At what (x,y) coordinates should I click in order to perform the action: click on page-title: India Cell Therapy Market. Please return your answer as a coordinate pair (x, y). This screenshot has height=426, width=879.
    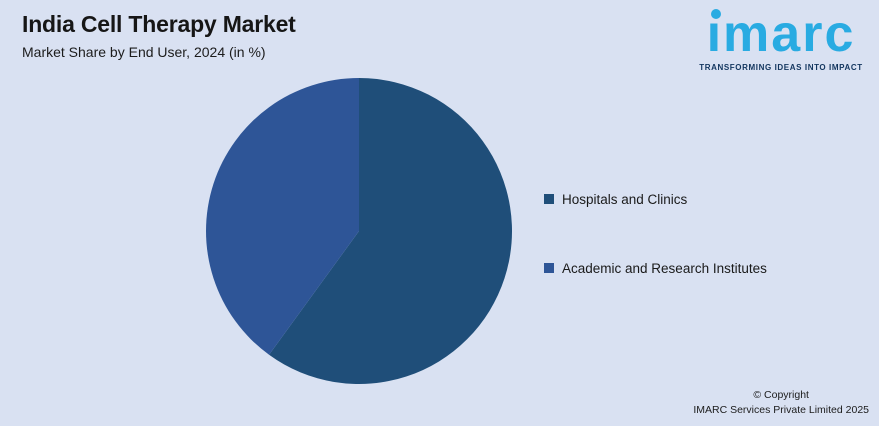
    Looking at the image, I should click on (159, 24).